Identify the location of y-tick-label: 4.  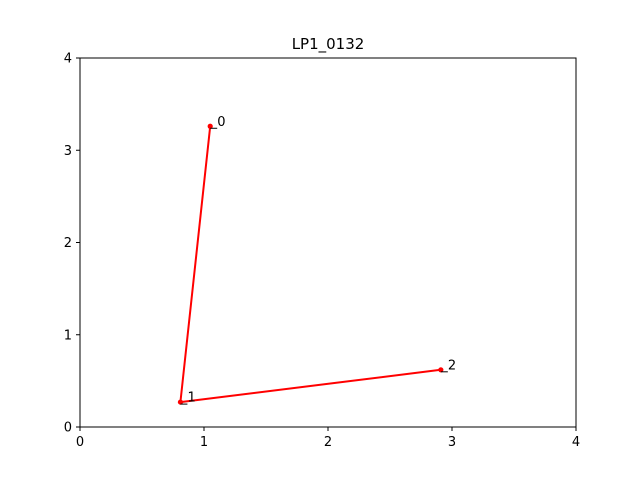
(68, 59).